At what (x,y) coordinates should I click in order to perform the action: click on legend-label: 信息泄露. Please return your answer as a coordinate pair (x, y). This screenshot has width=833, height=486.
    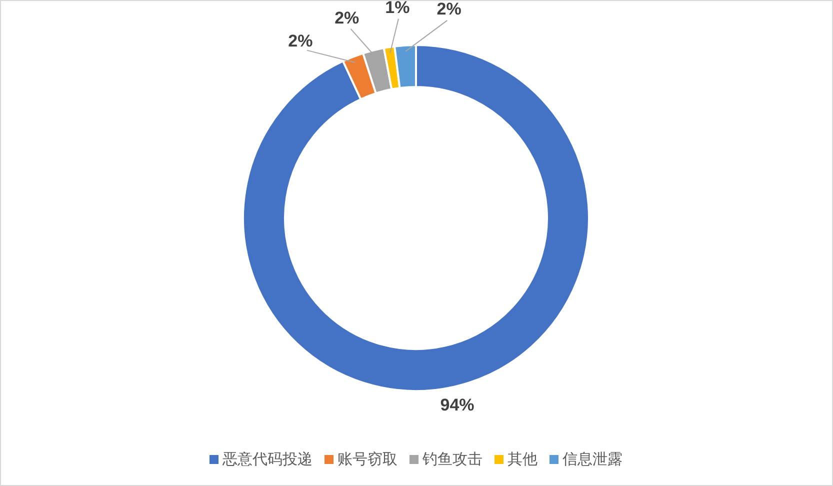
    Looking at the image, I should click on (592, 459).